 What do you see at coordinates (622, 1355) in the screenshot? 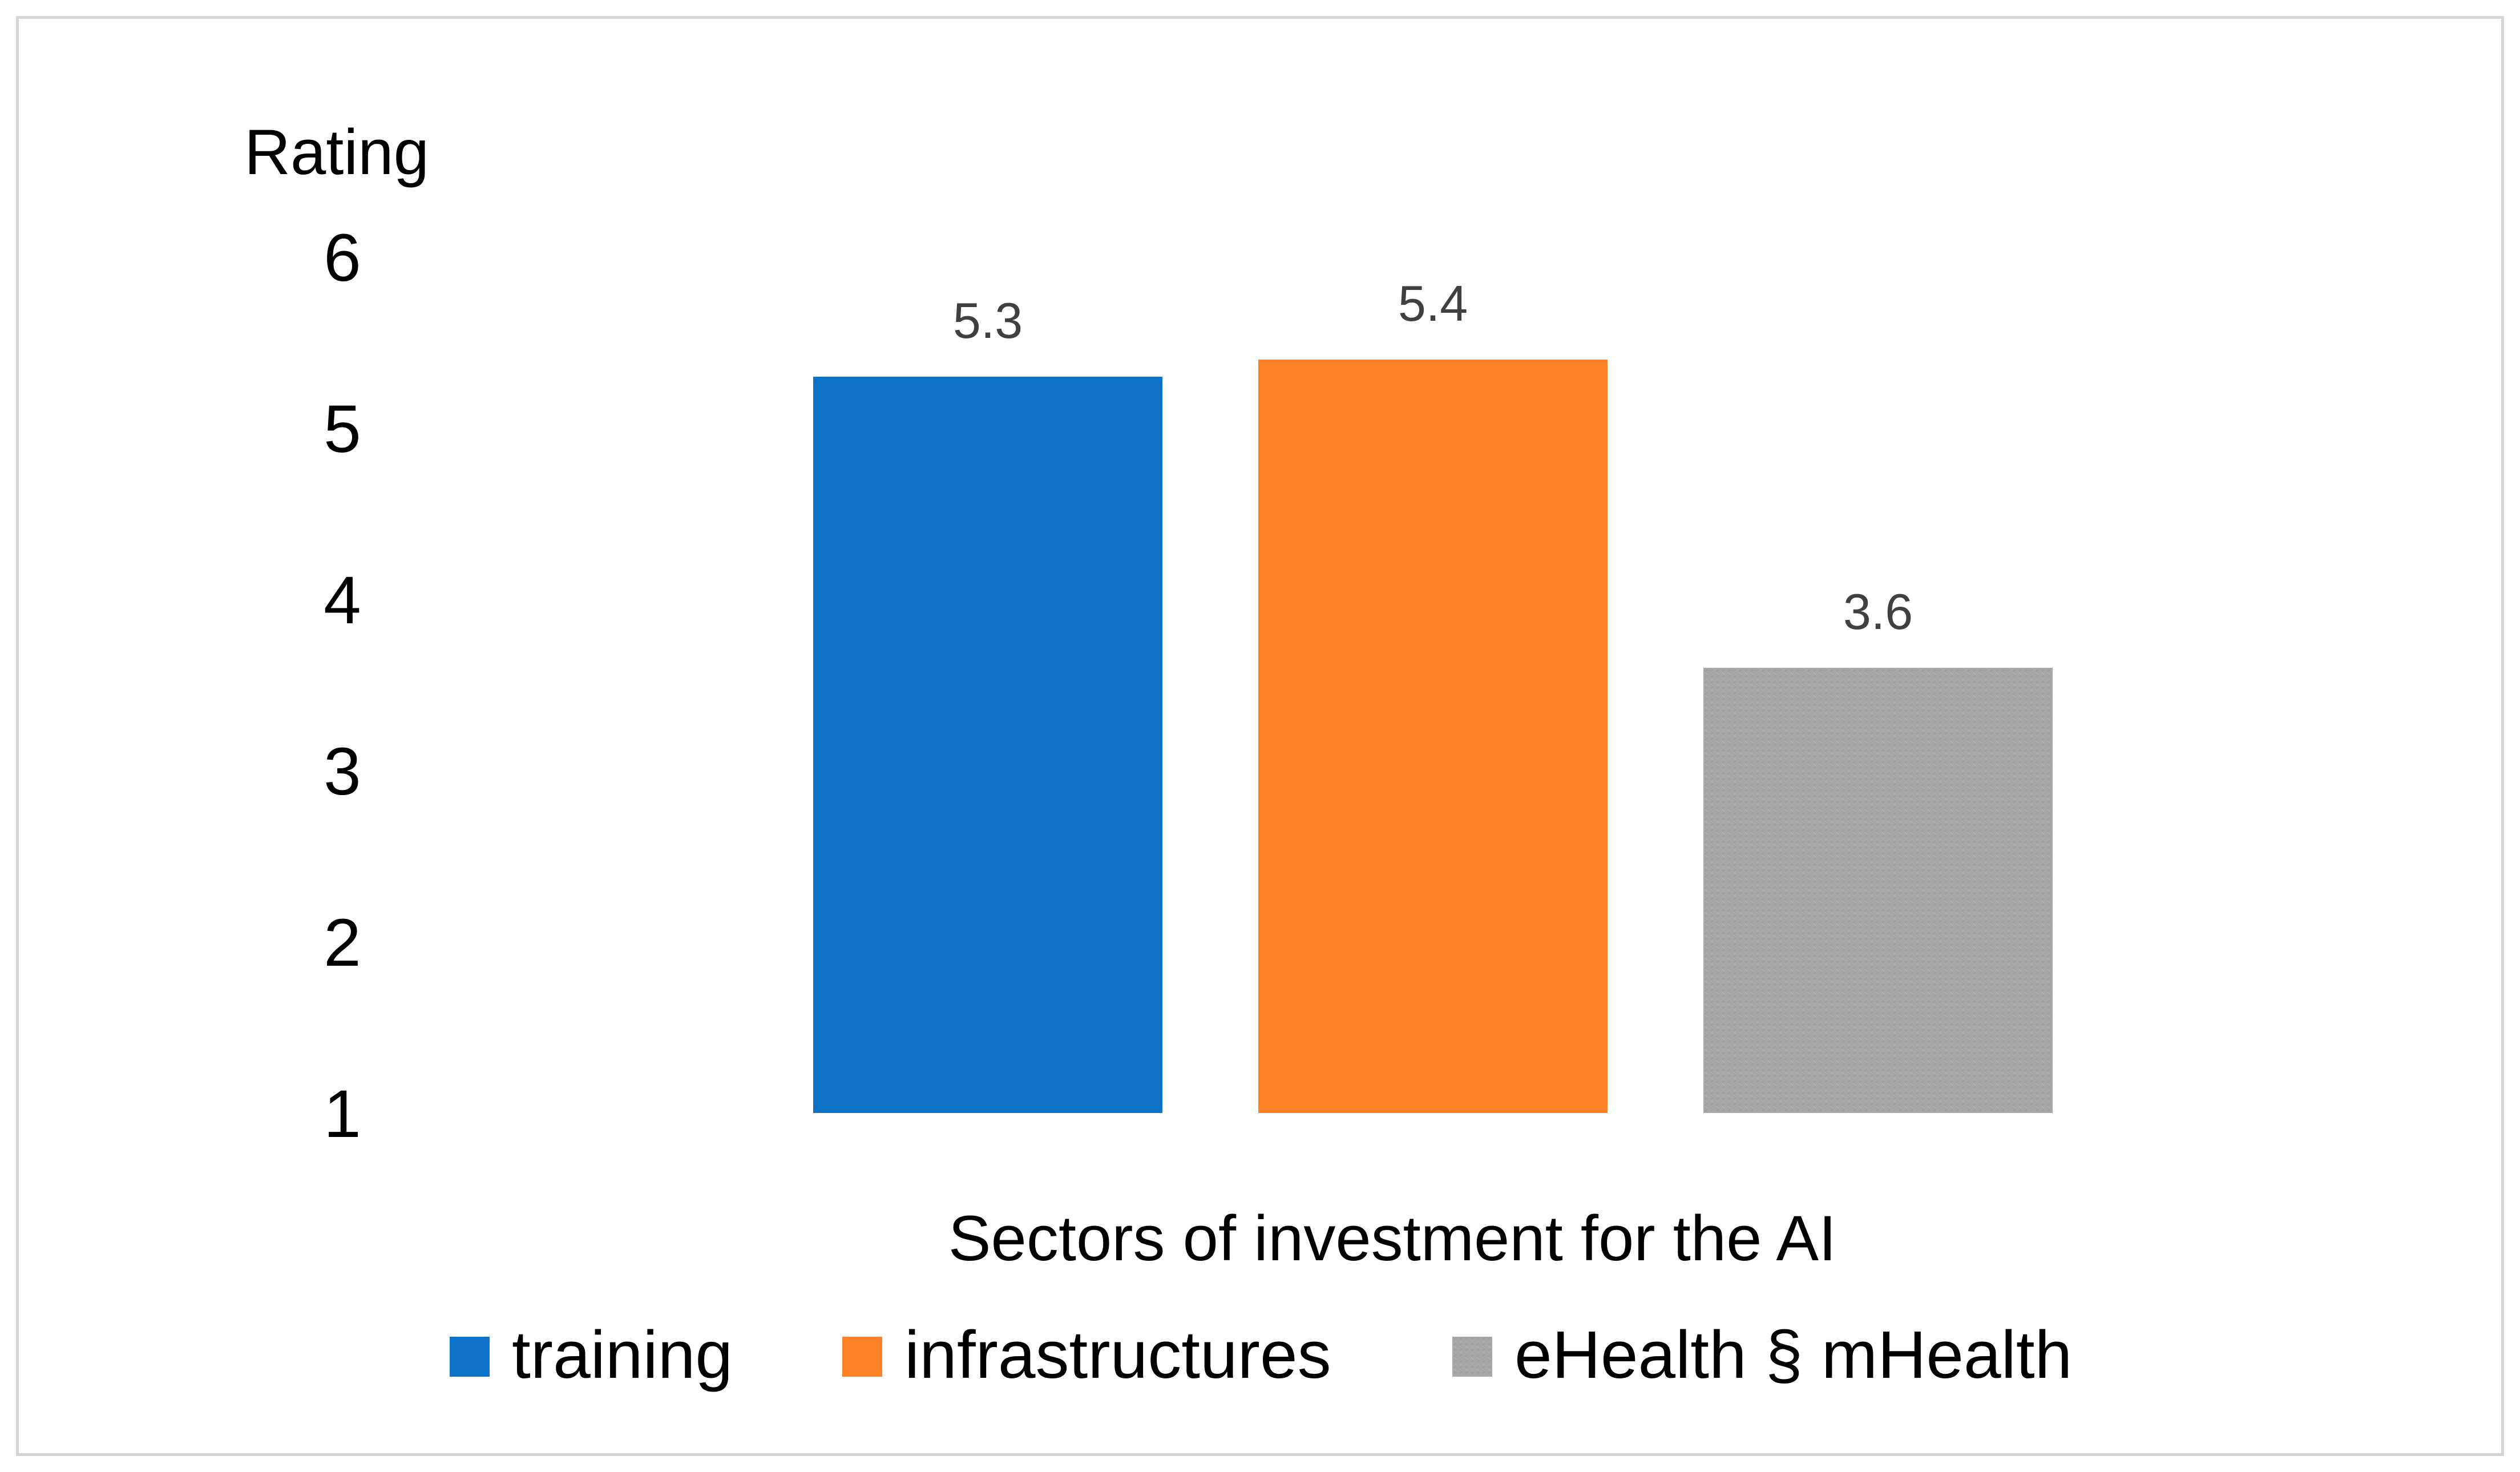
I see `legend-label: training` at bounding box center [622, 1355].